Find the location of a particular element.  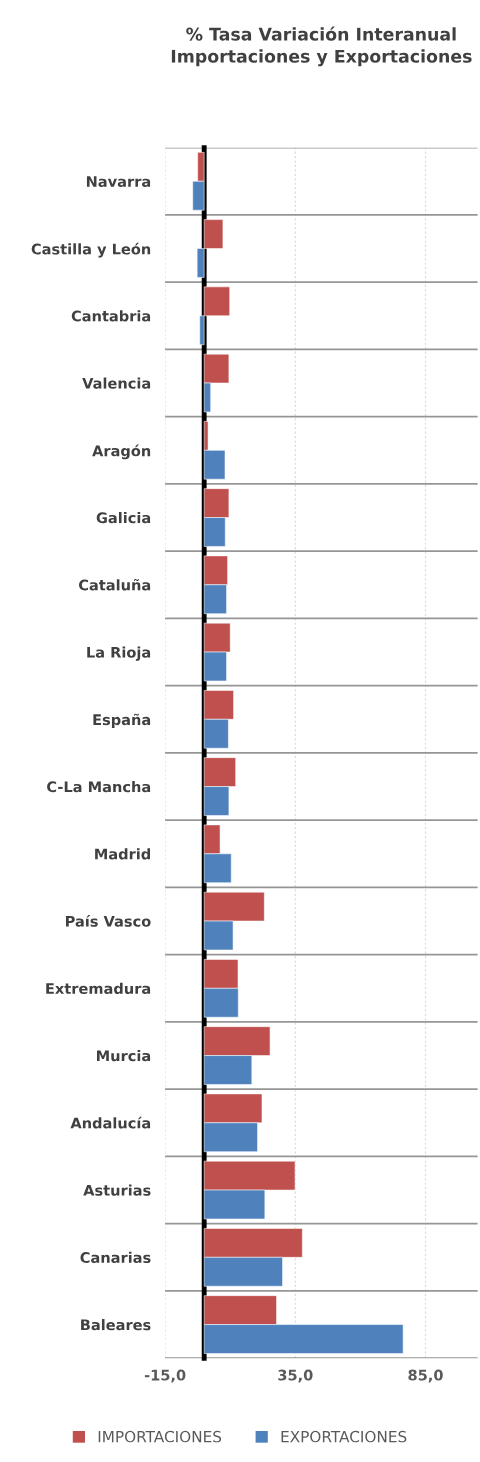

x-tick-label: 85,0 is located at coordinates (425, 1376).